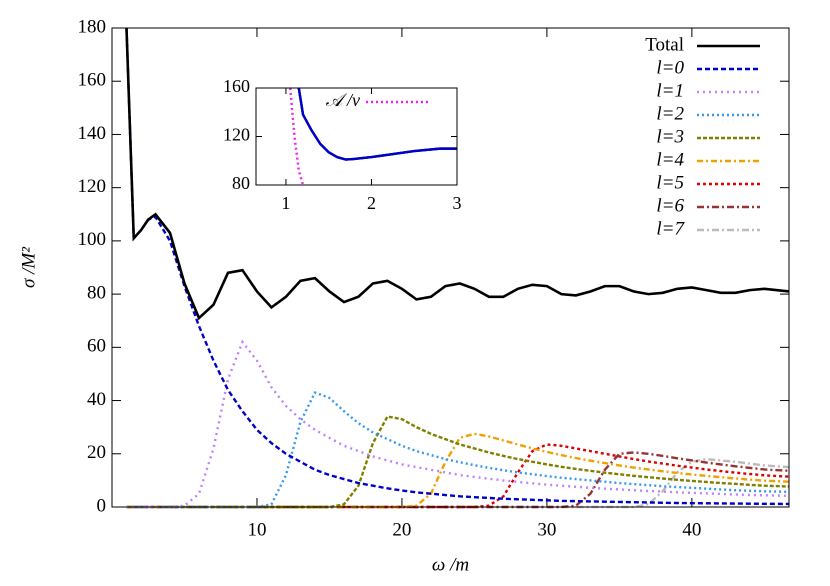 The width and height of the screenshot is (830, 586). Describe the element at coordinates (670, 182) in the screenshot. I see `legend-label: l=5` at that location.